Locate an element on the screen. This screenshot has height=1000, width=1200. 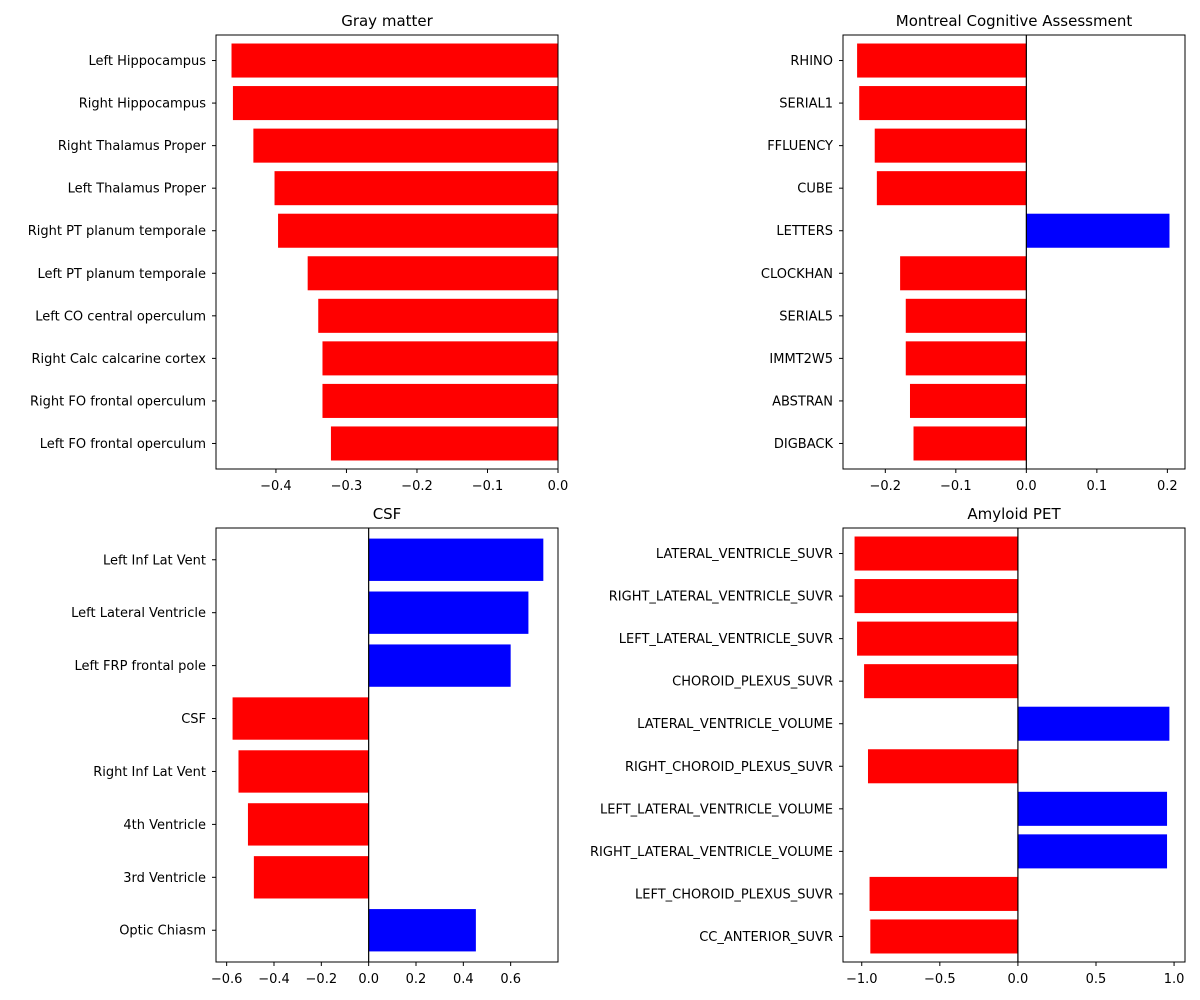
bar-serial5 is located at coordinates (966, 315).